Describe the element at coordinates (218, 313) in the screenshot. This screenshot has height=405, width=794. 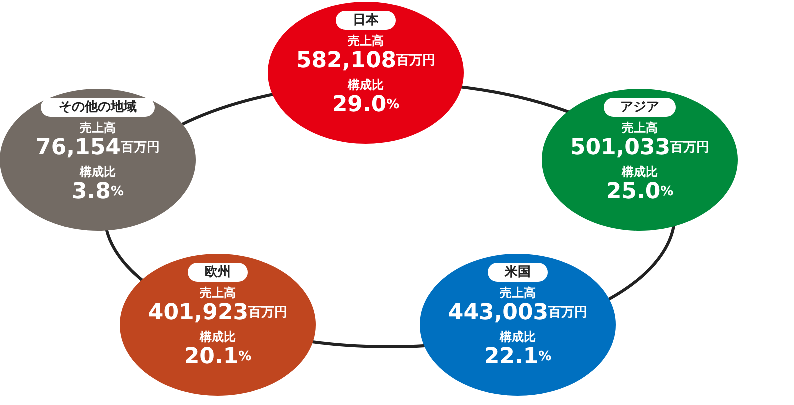
I see `data-label: 401,923百万円` at that location.